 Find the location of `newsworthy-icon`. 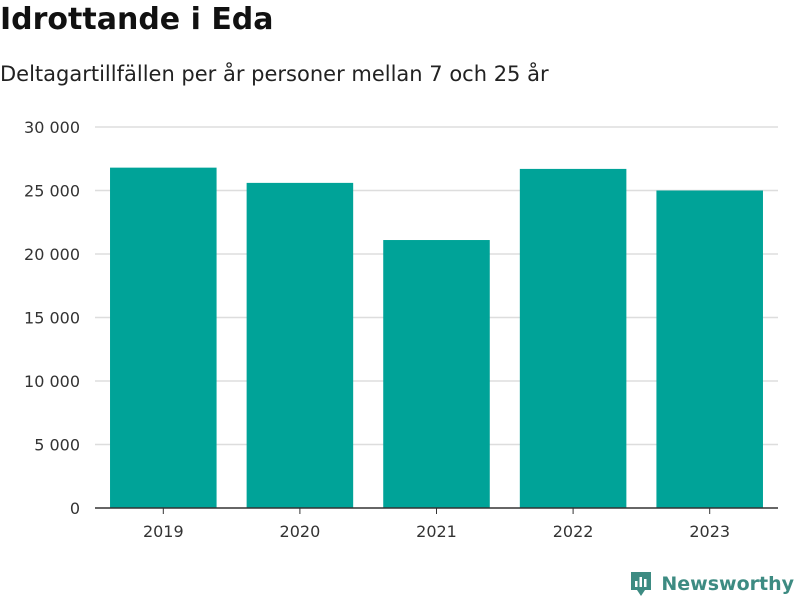

newsworthy-icon is located at coordinates (641, 584).